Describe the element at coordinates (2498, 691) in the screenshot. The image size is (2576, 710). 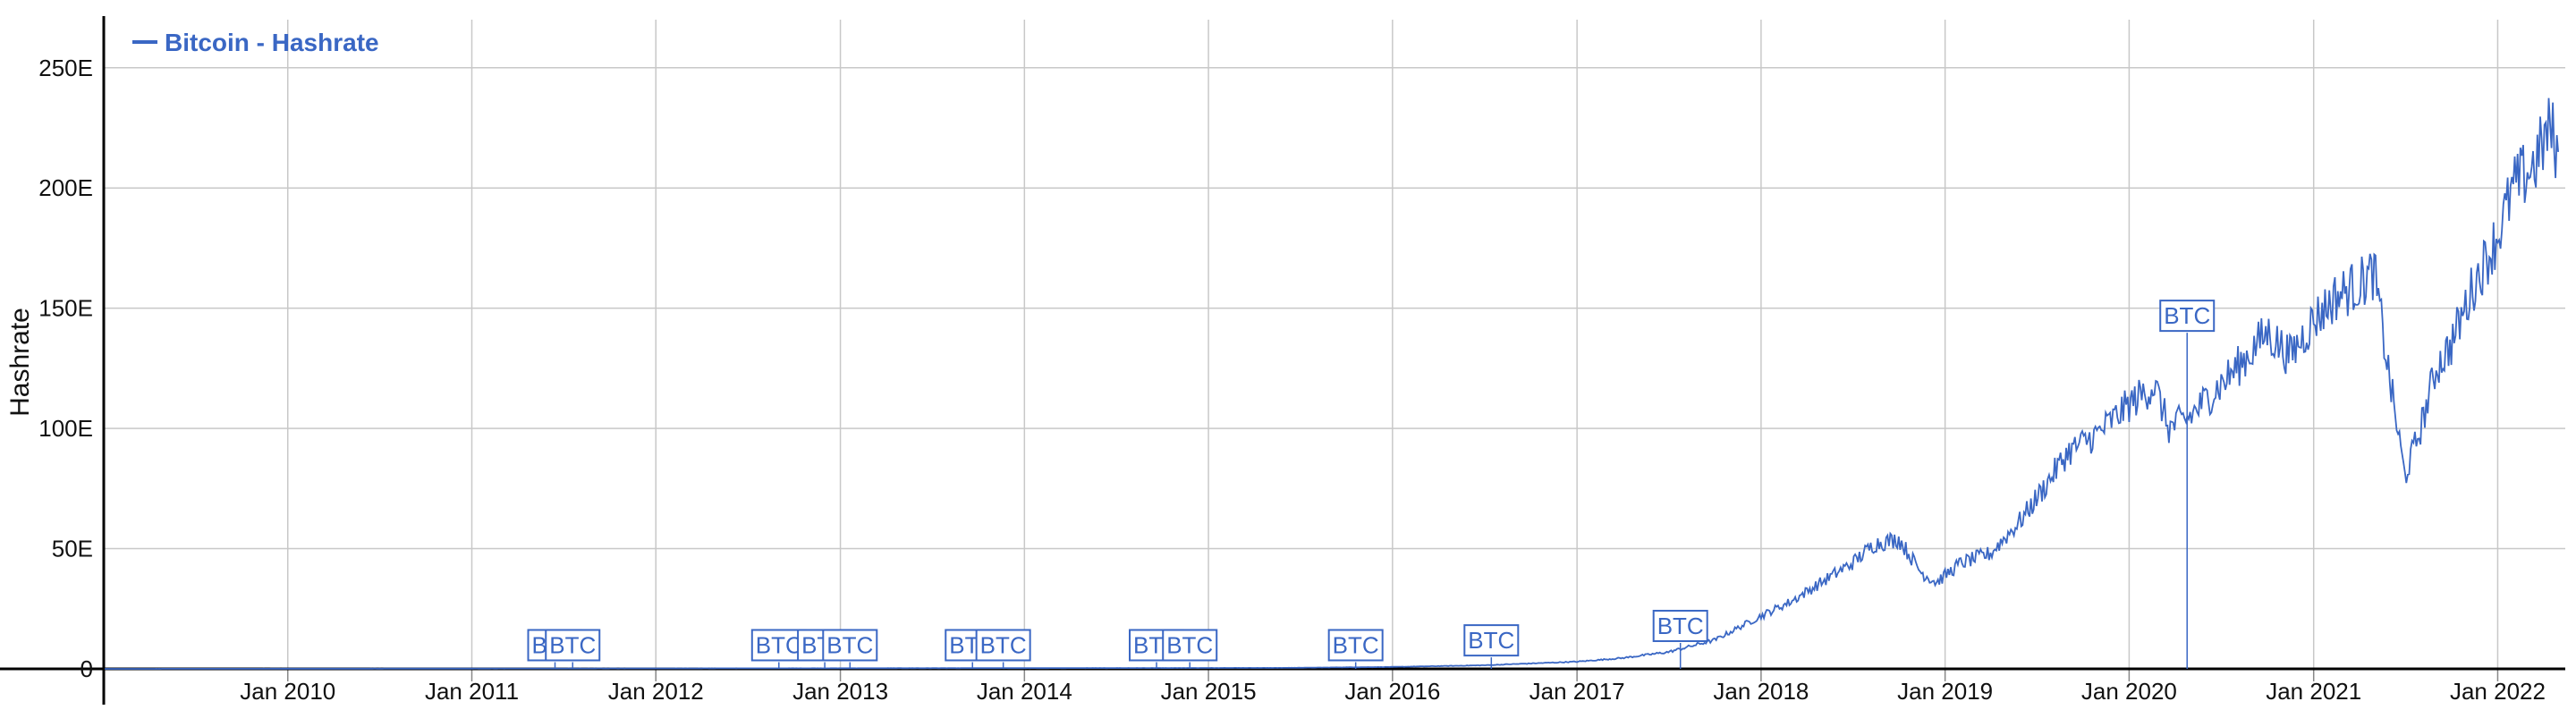
I see `x-tick-label: Jan 2022` at that location.